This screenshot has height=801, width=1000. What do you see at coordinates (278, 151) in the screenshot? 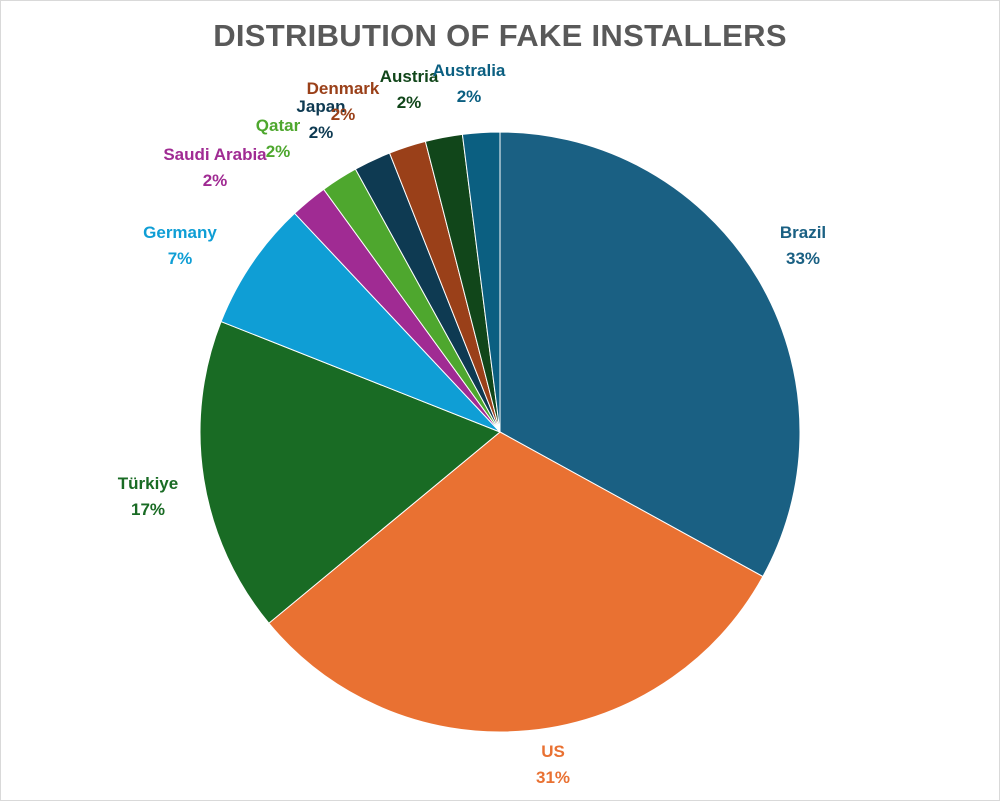
I see `data-label-value-qatar: 2%` at bounding box center [278, 151].